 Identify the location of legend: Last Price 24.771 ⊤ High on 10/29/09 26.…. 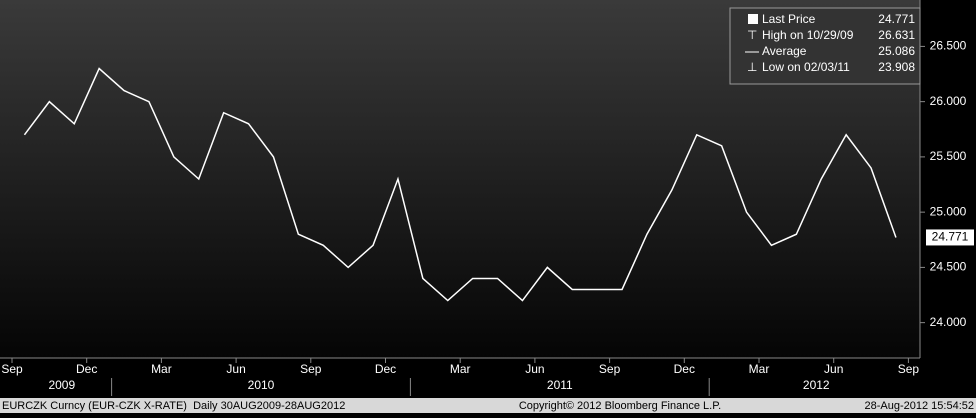
(825, 46).